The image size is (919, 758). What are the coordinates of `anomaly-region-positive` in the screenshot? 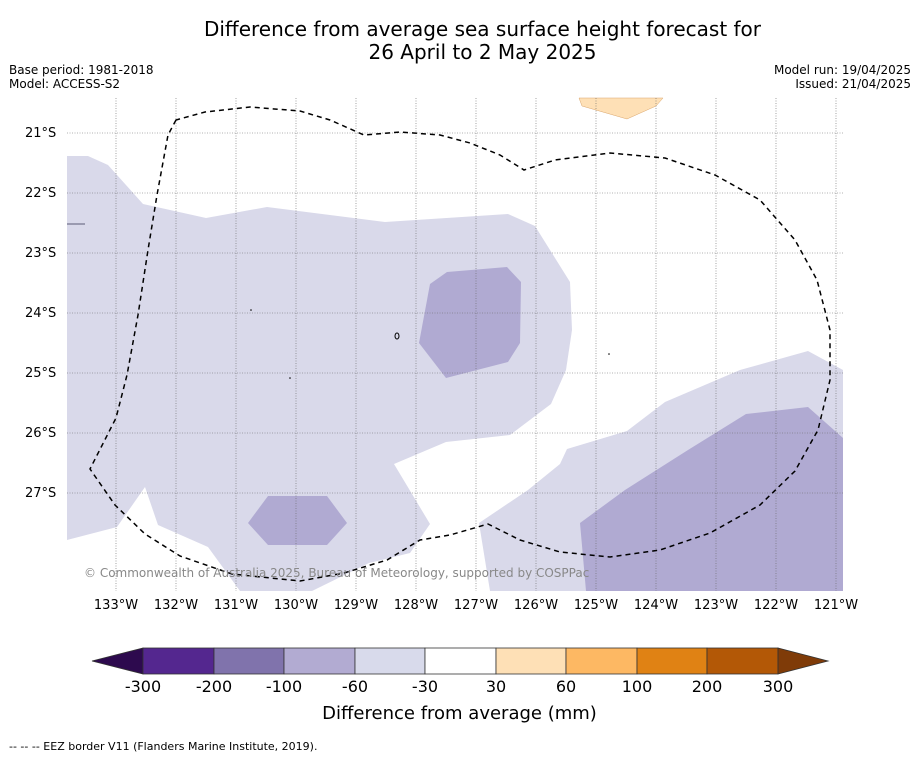 It's located at (621, 108).